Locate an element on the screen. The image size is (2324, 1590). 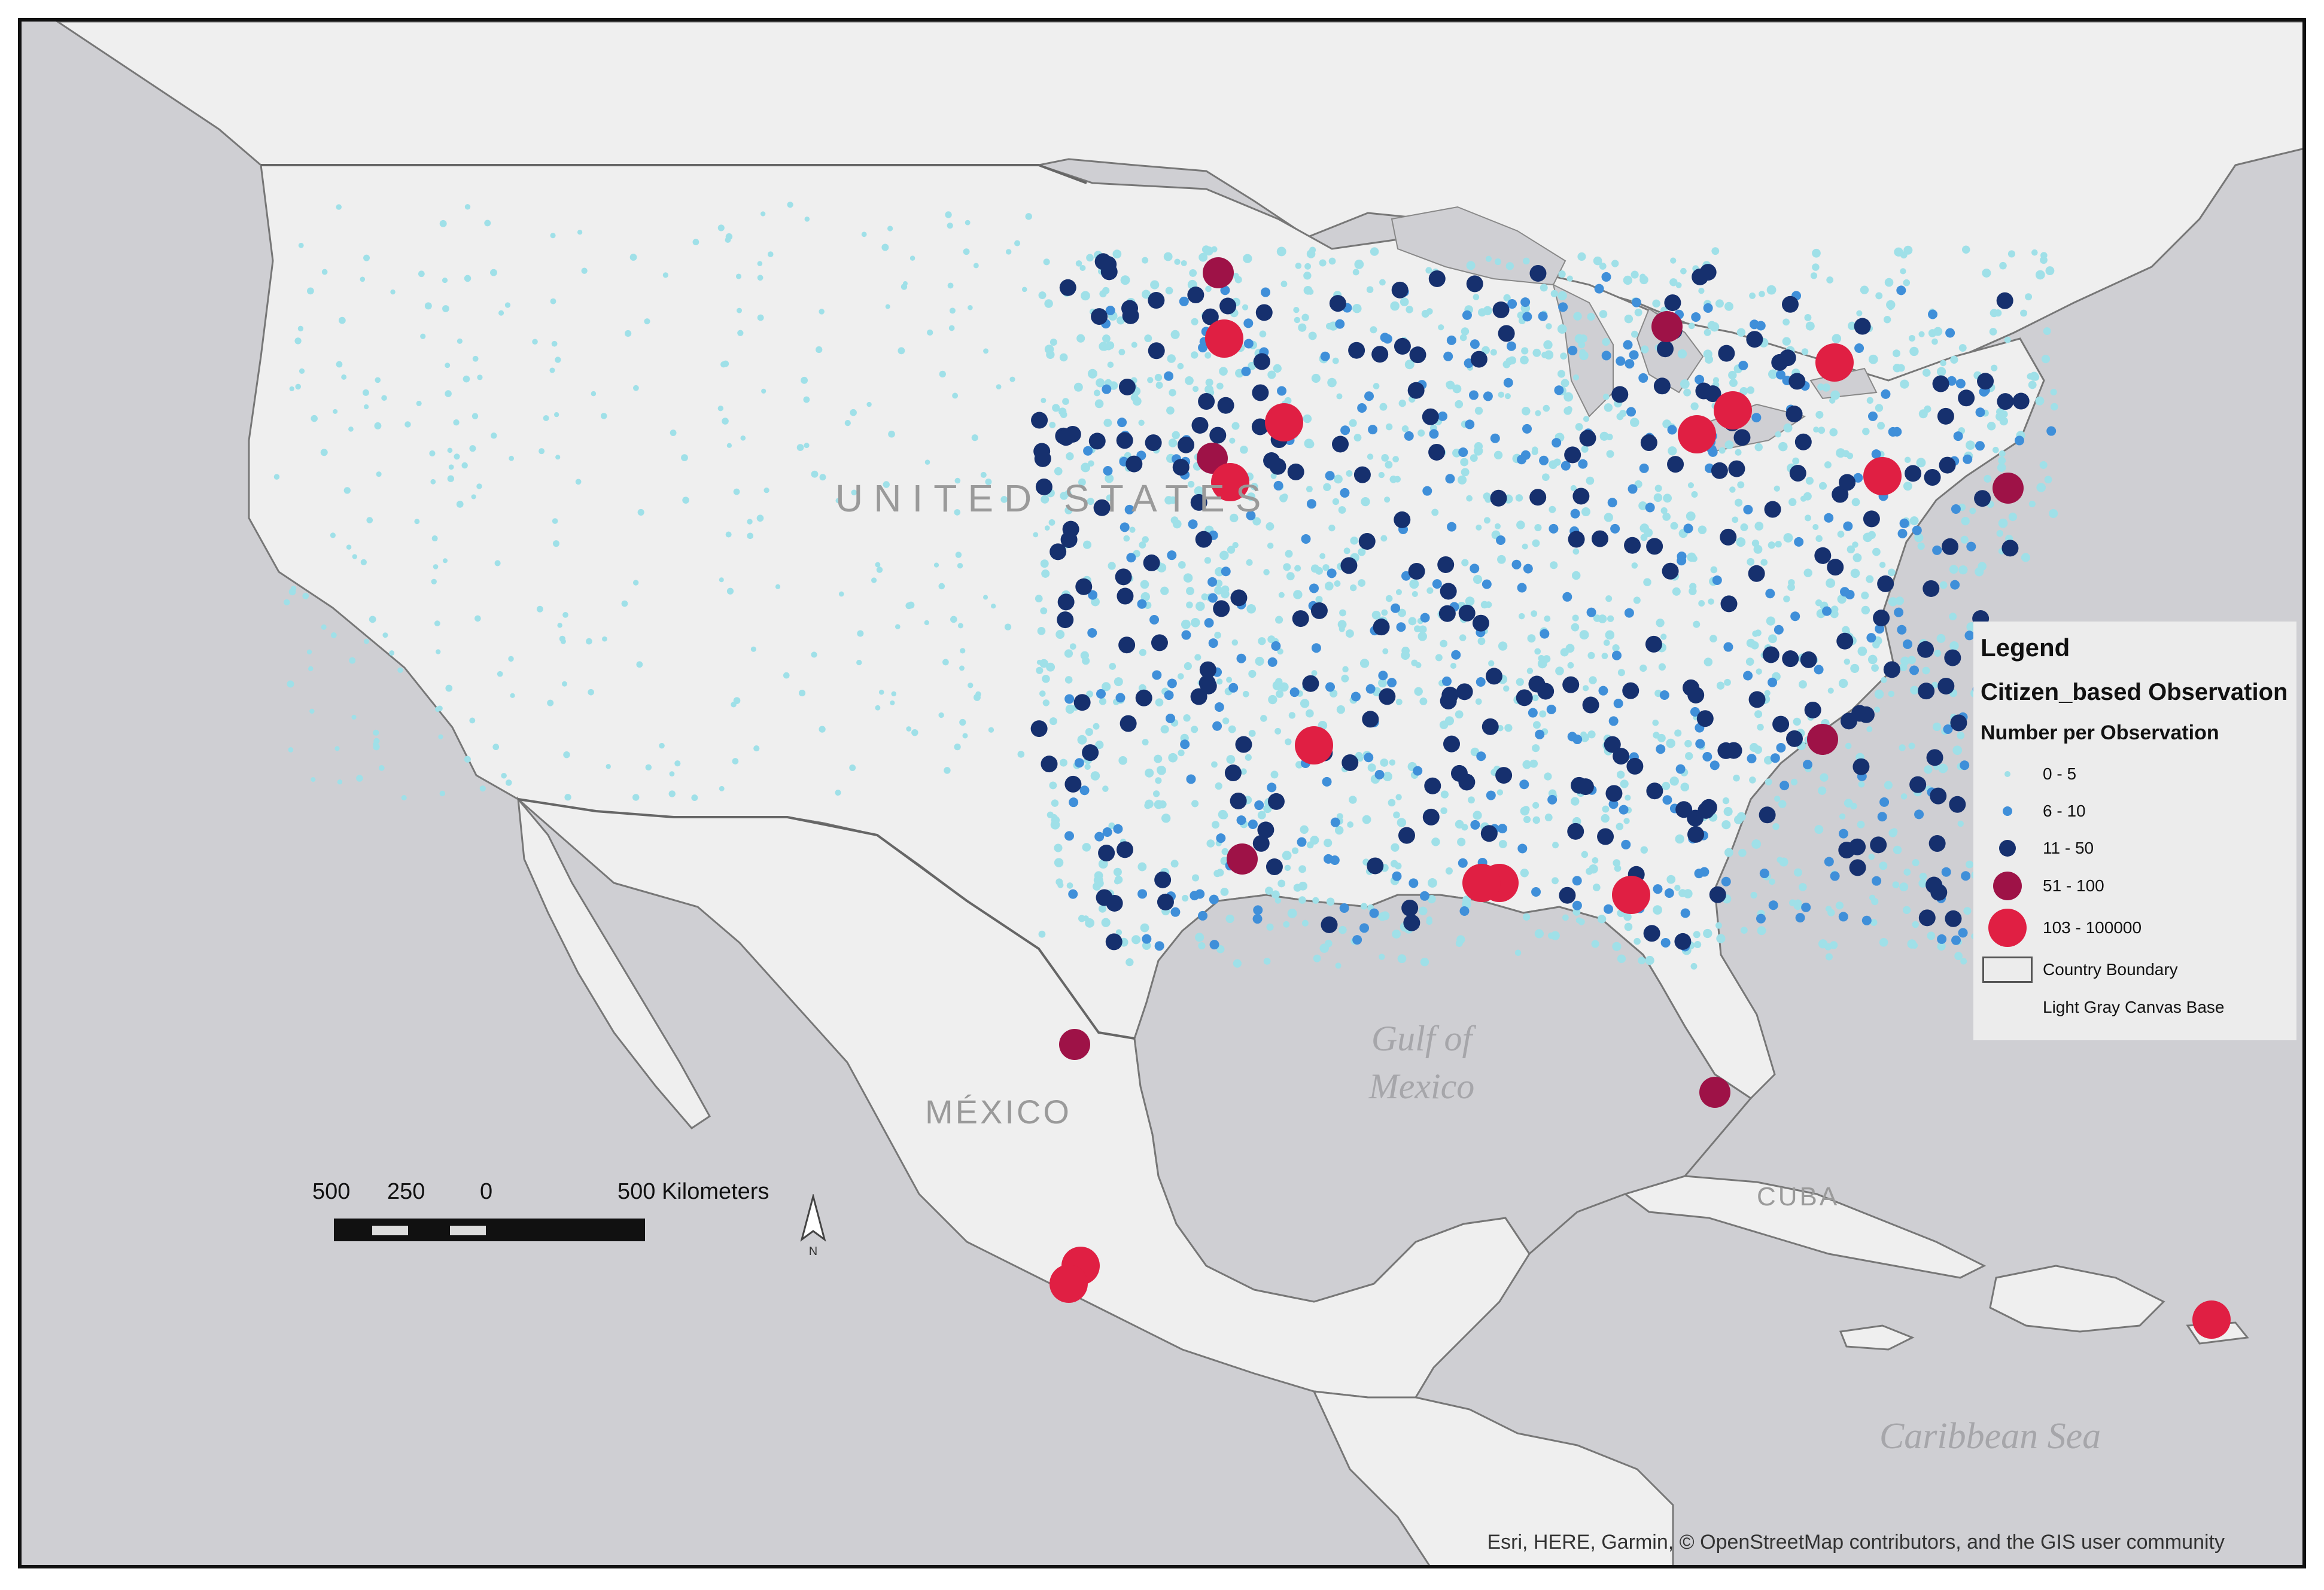
us-mexico-border is located at coordinates (827, 919).